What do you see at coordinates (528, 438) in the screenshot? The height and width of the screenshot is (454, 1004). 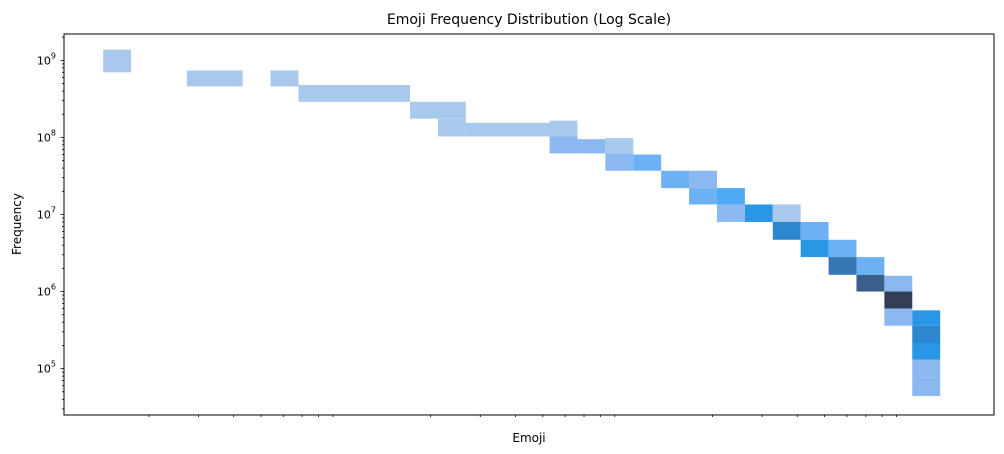 I see `x-axis-label: Emoji` at bounding box center [528, 438].